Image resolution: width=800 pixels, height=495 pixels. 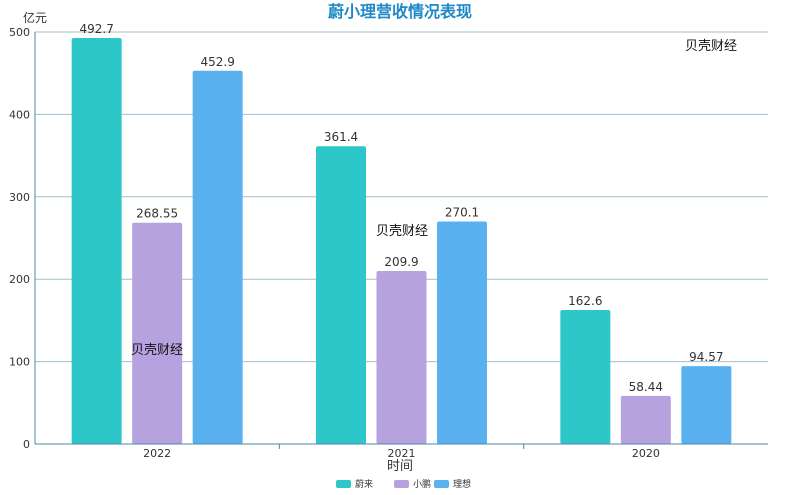 I want to click on y-tick-label: 400, so click(x=19, y=114).